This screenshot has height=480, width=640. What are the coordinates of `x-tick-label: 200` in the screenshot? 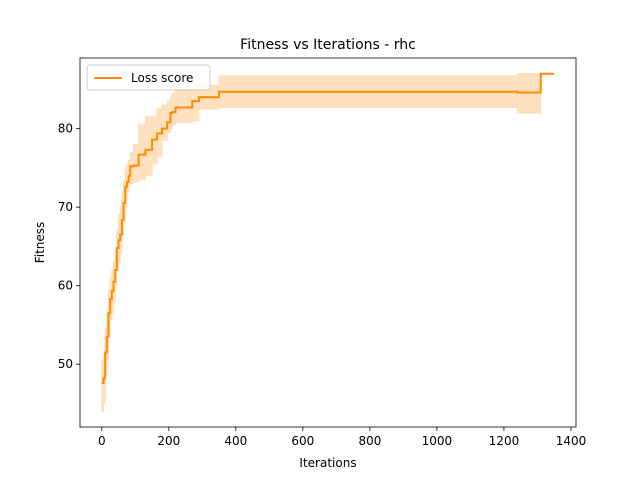 It's located at (168, 441).